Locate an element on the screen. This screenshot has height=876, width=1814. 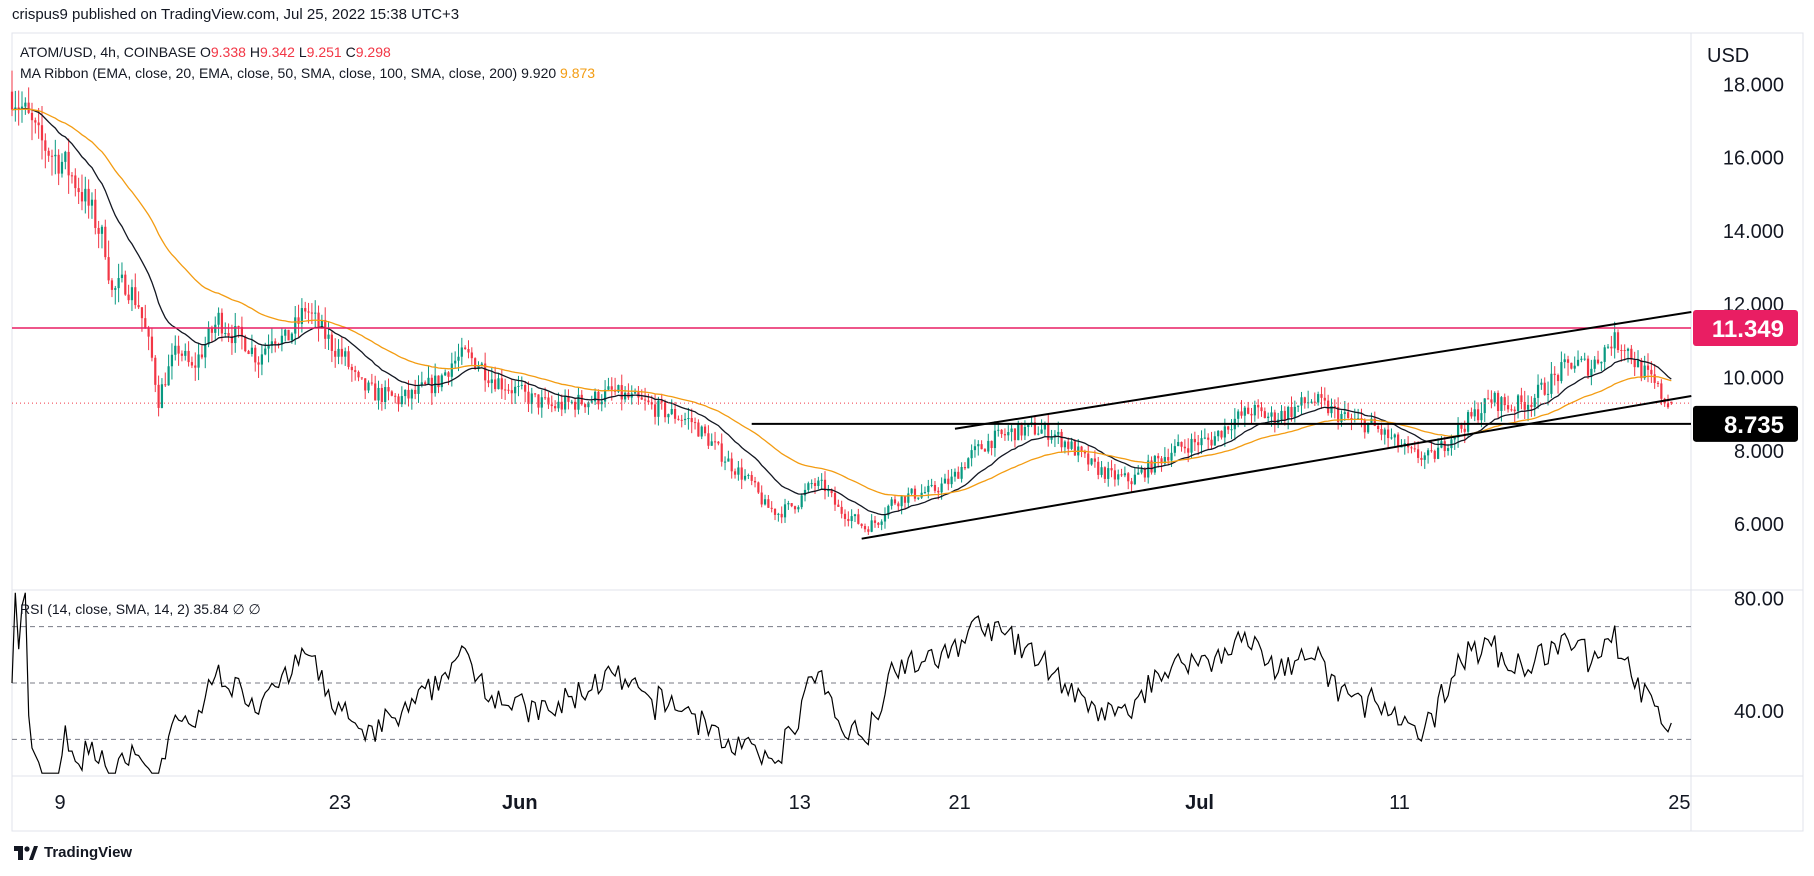
ma-fast-value: 9.920 is located at coordinates (539, 73).